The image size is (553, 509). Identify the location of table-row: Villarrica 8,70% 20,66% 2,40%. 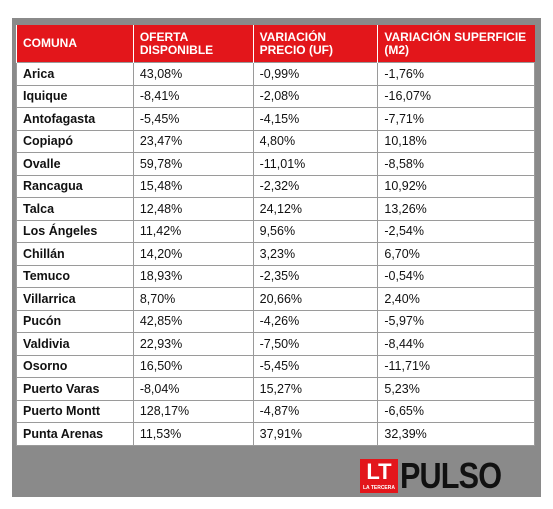
(275, 299).